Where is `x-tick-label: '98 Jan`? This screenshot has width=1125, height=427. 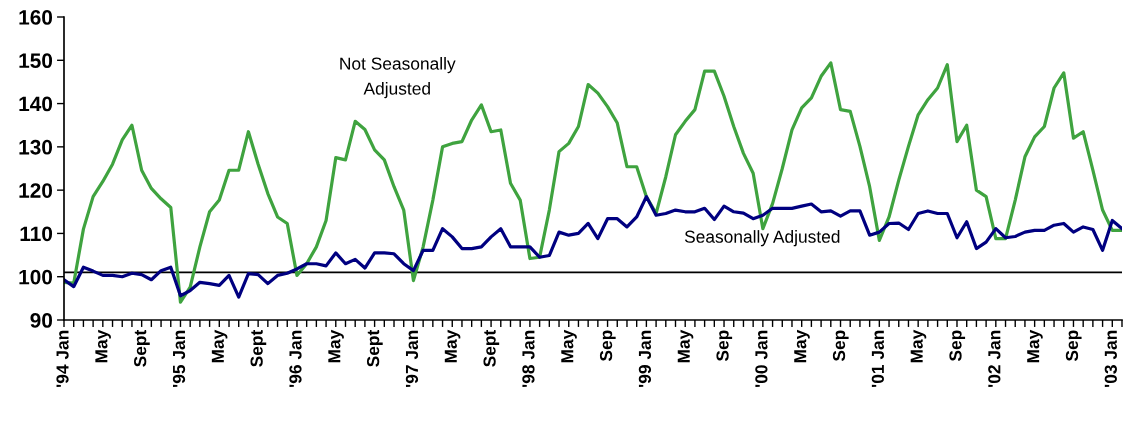 x-tick-label: '98 Jan is located at coordinates (528, 358).